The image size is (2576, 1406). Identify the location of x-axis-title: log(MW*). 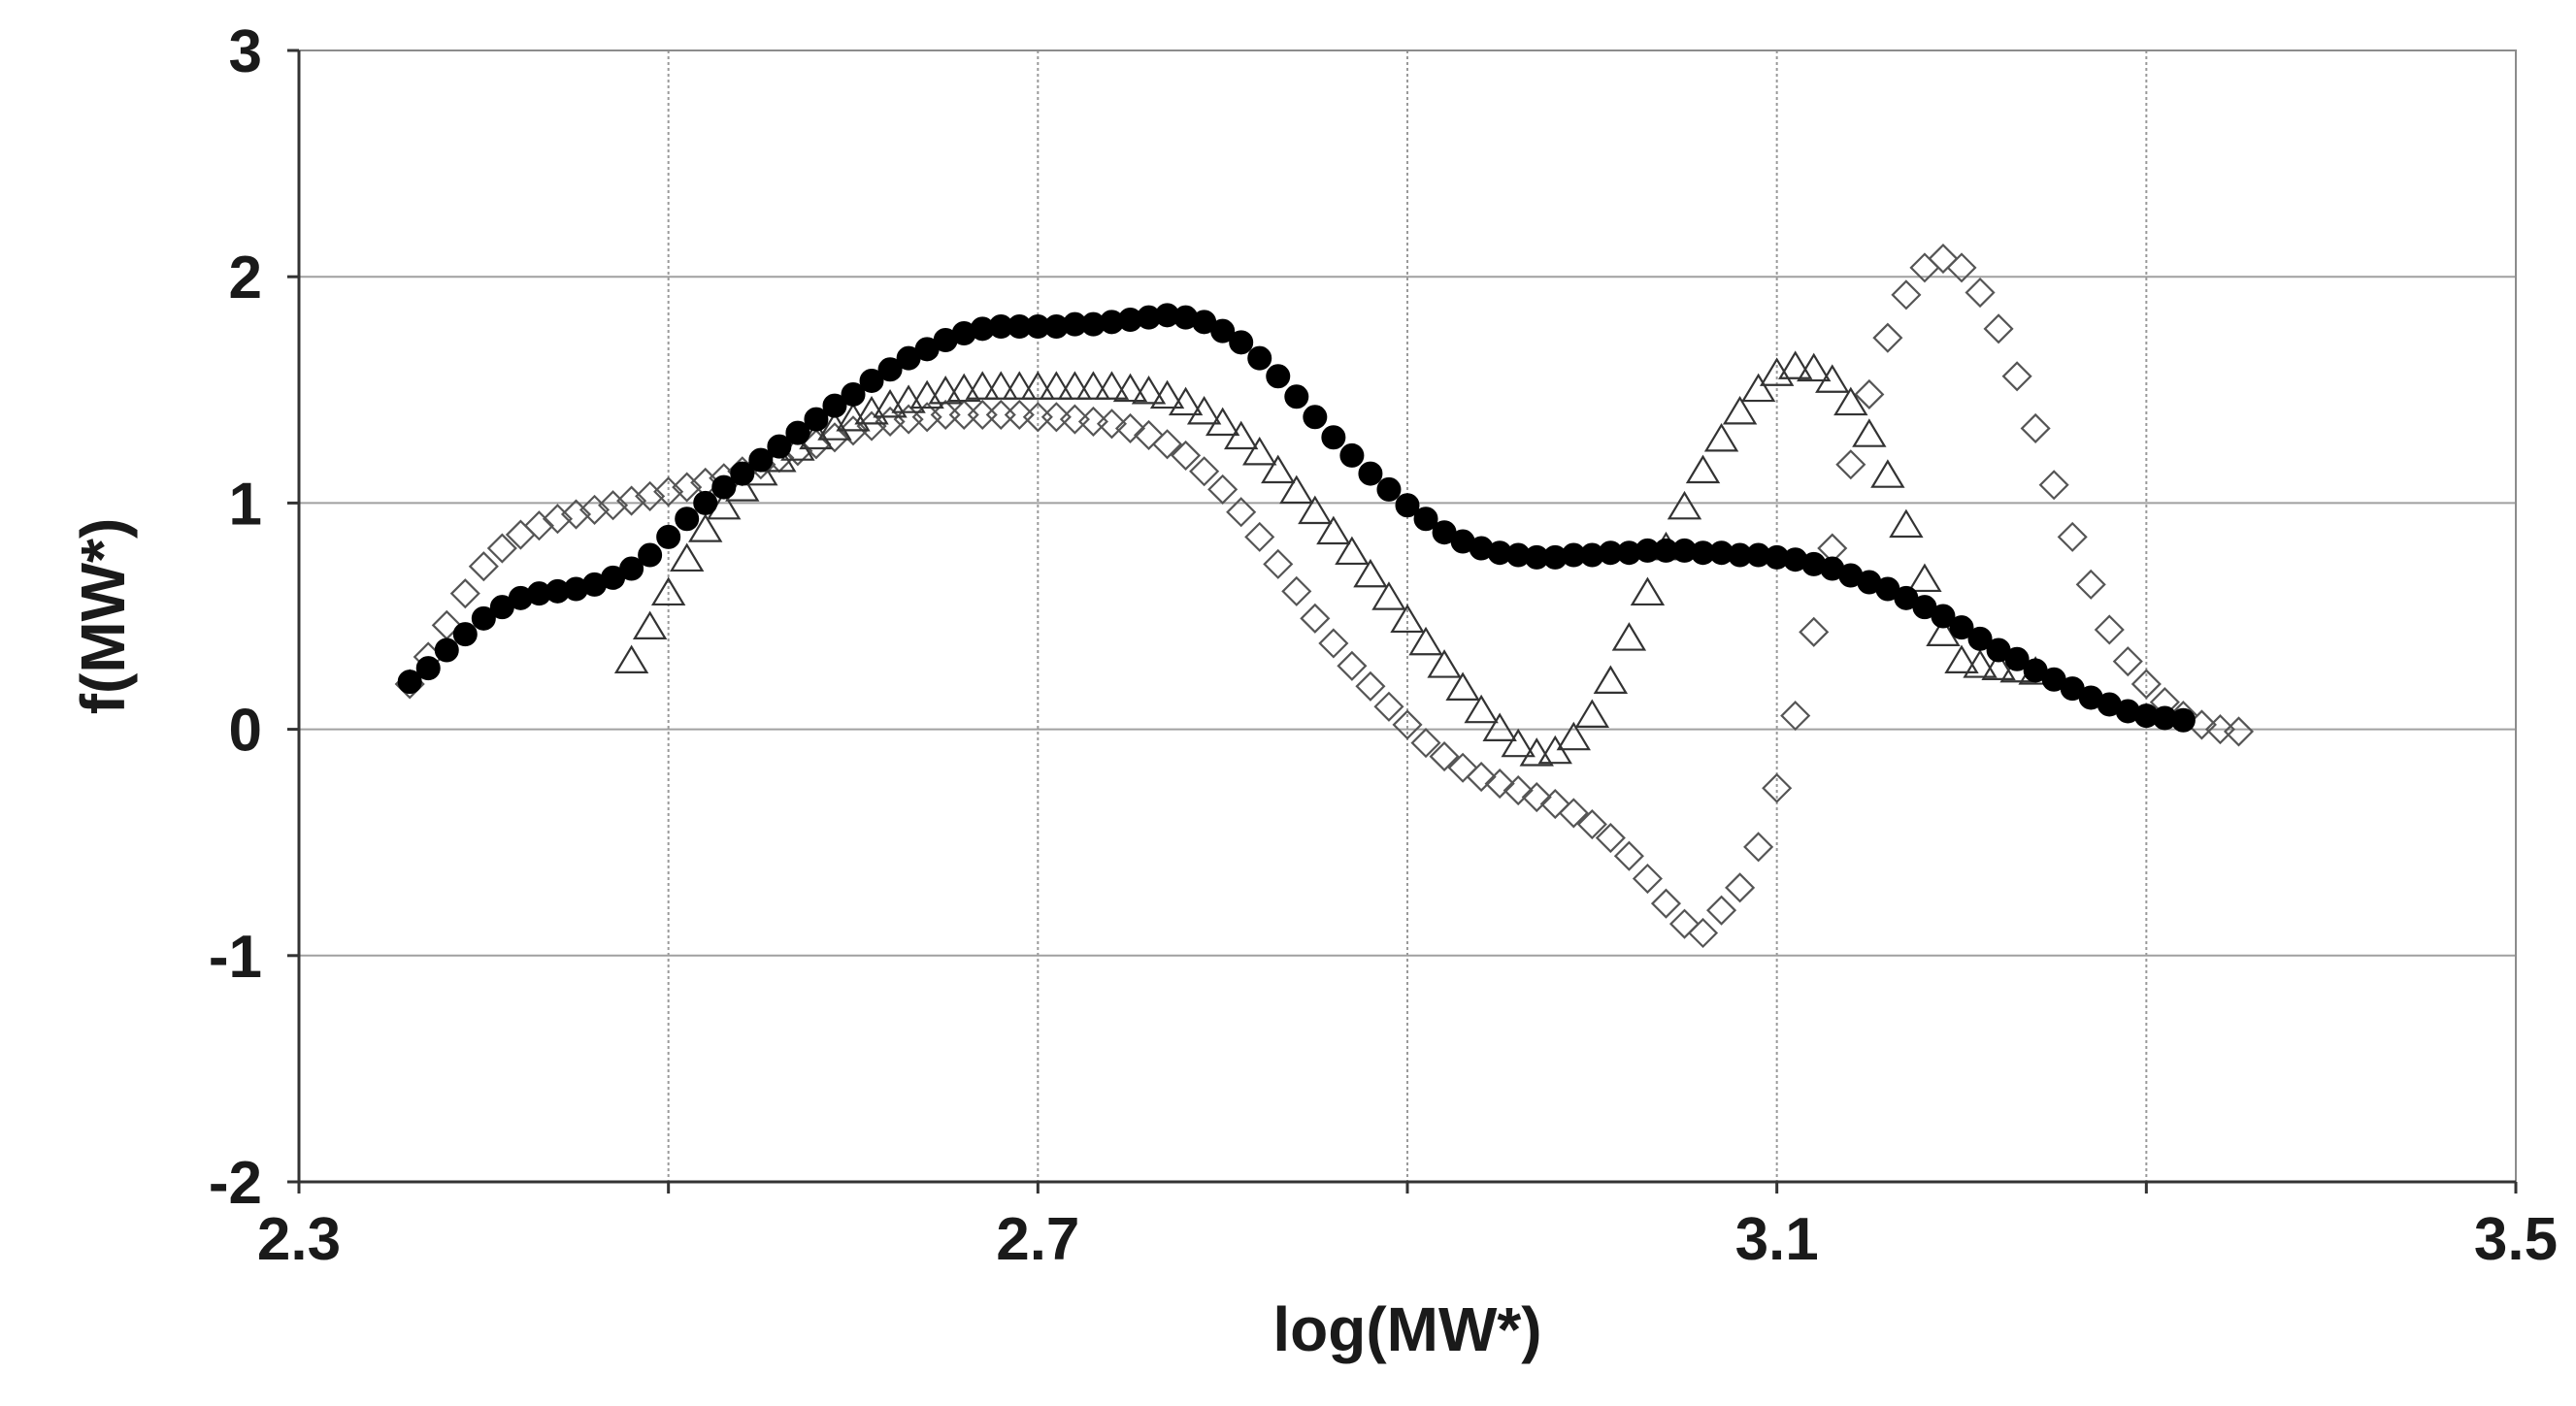
(1406, 1329).